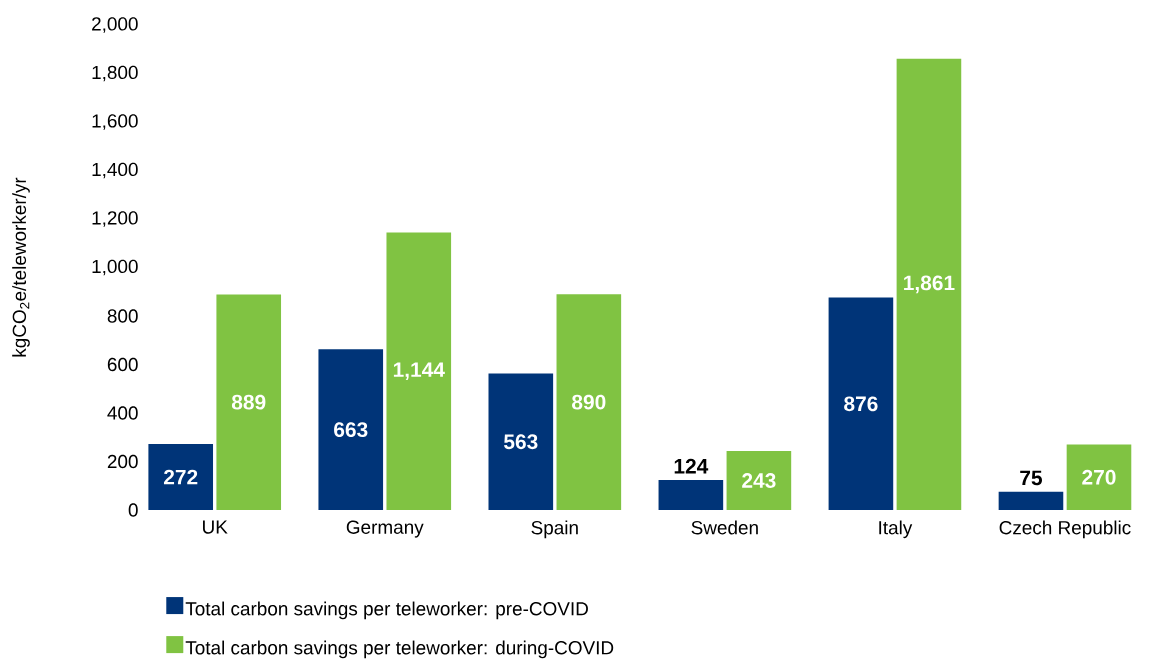 The image size is (1150, 664). I want to click on x-tick-label: Czech Republic, so click(1065, 529).